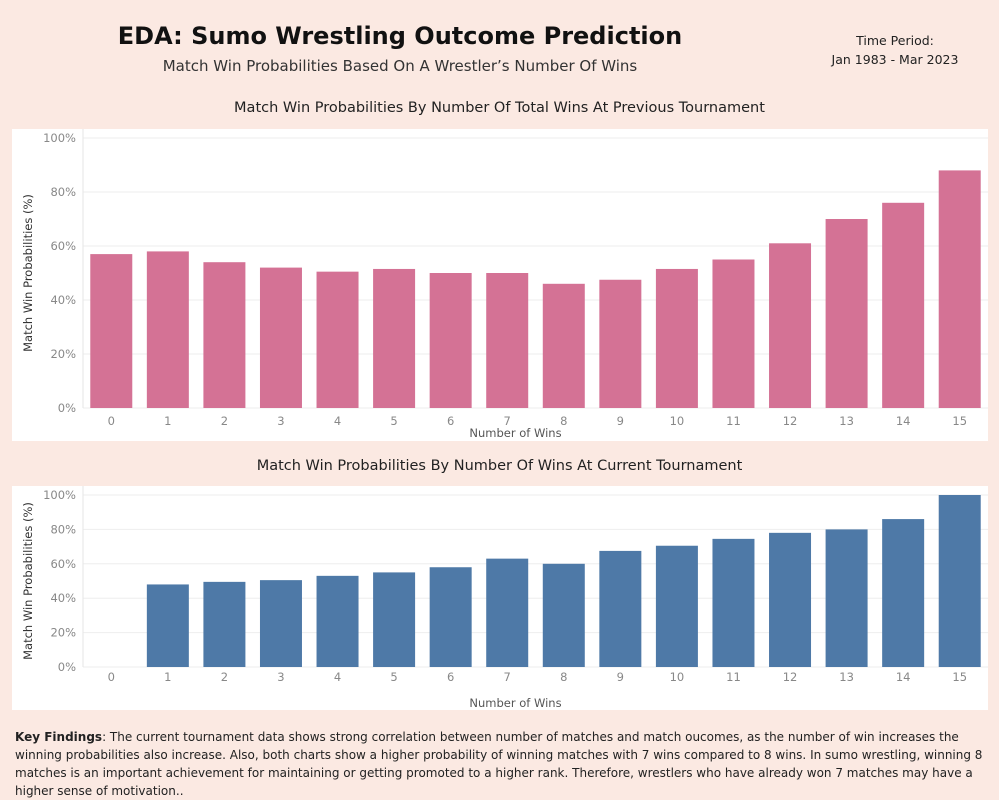 Image resolution: width=999 pixels, height=800 pixels. I want to click on time-period-label: Time Period:, so click(895, 40).